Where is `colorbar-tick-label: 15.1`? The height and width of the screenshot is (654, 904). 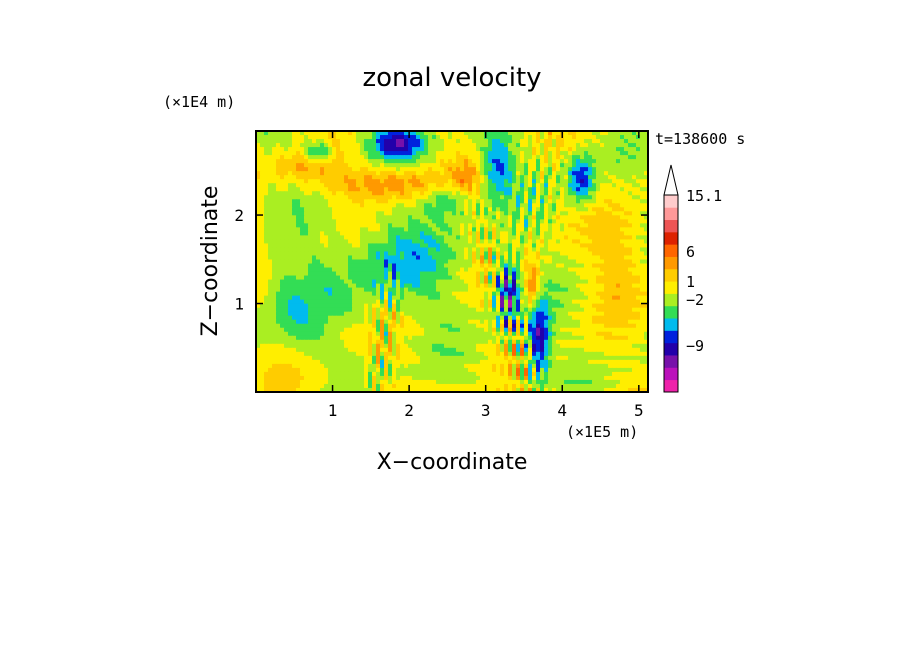 colorbar-tick-label: 15.1 is located at coordinates (704, 196).